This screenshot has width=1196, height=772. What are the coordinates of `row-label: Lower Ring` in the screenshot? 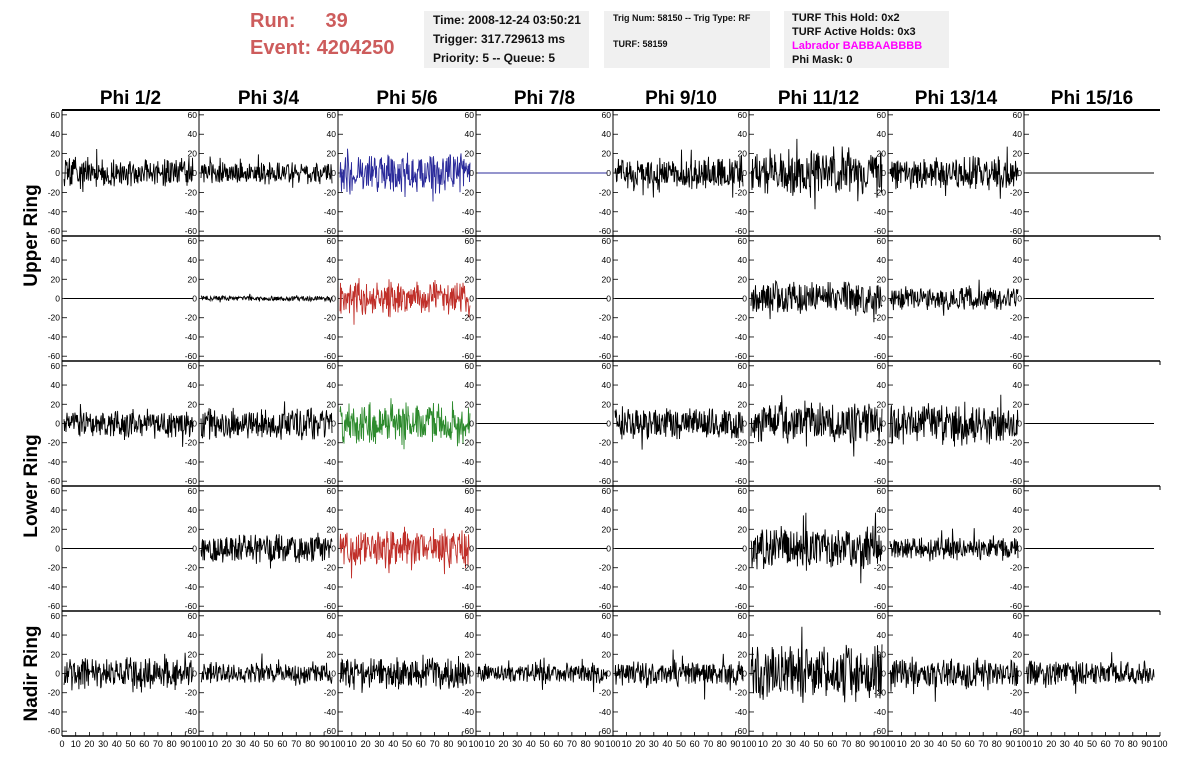 It's located at (31, 485).